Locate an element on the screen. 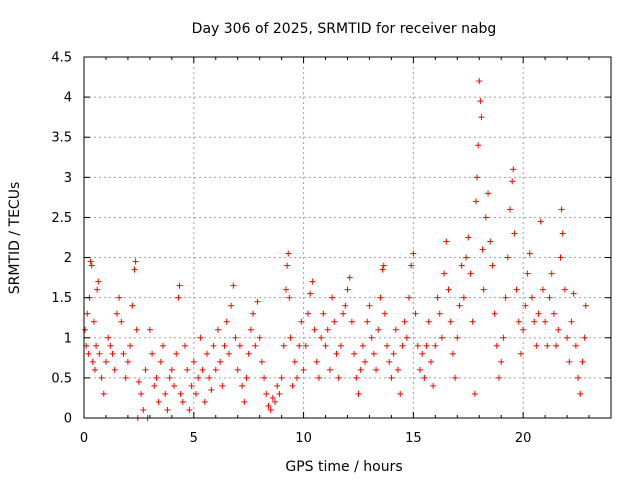  x-tick-label: 0 is located at coordinates (84, 438).